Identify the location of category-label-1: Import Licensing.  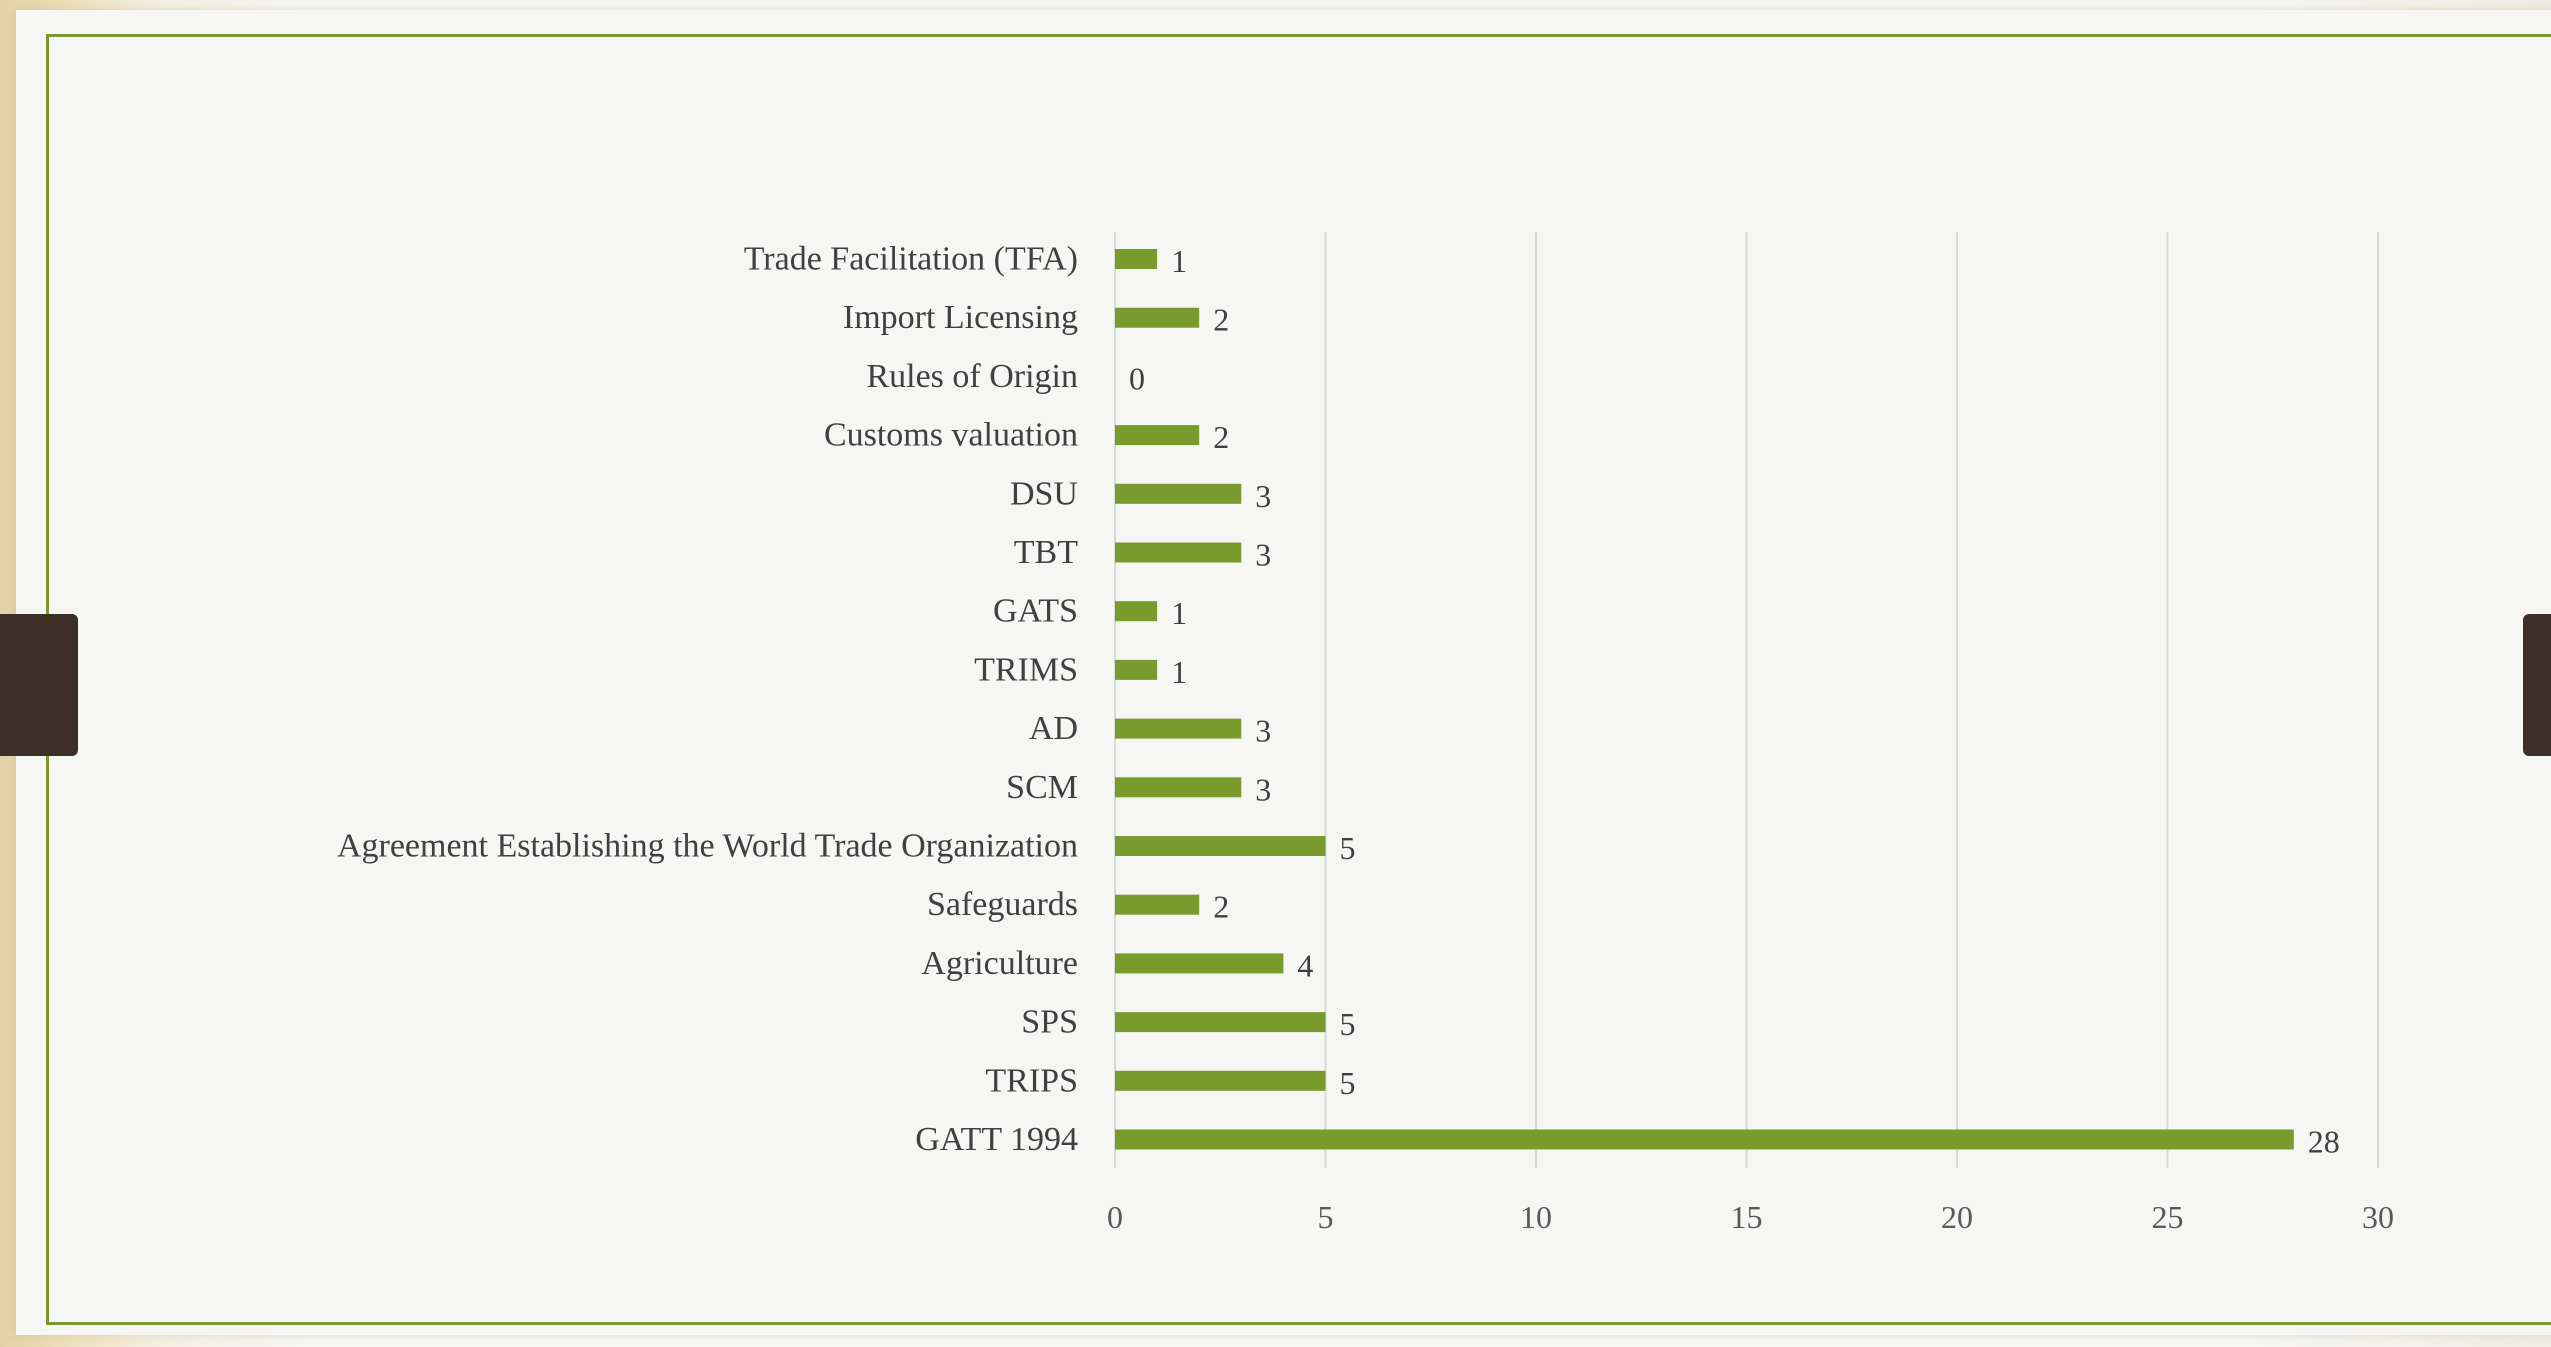
(960, 317).